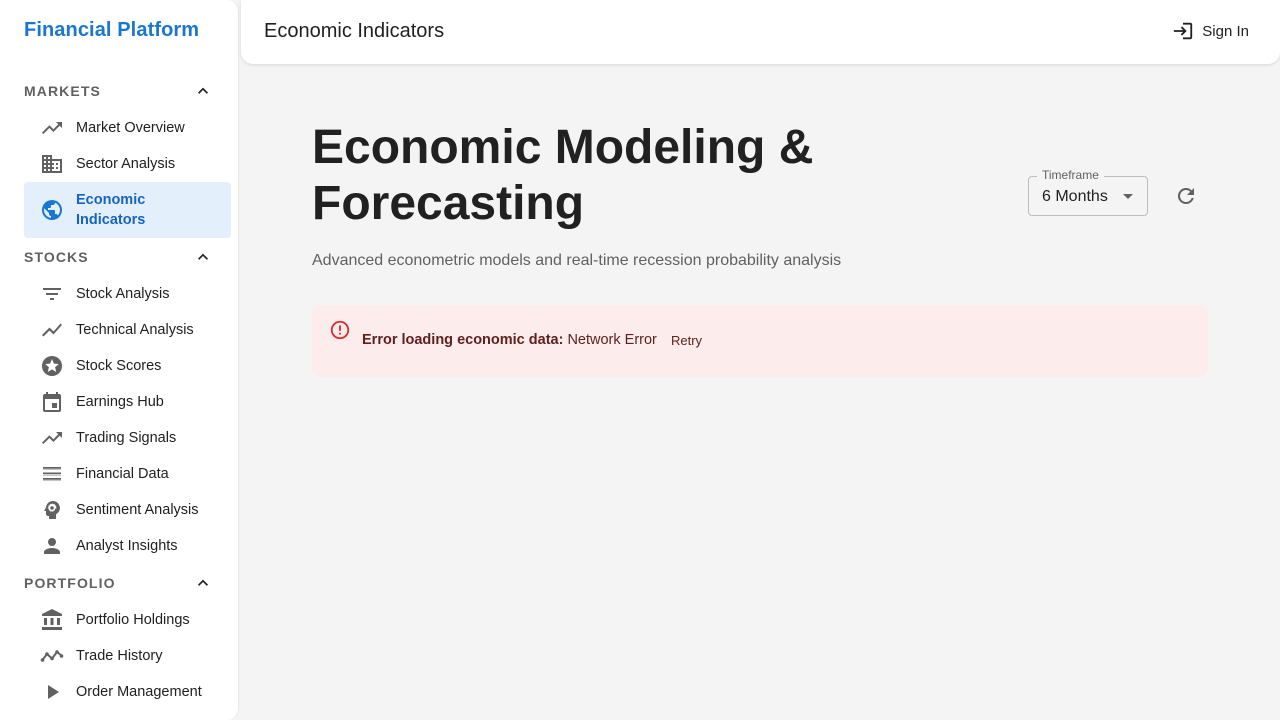  I want to click on sidebar-item-sentiment-analysis: Sentiment Analysis, so click(127, 510).